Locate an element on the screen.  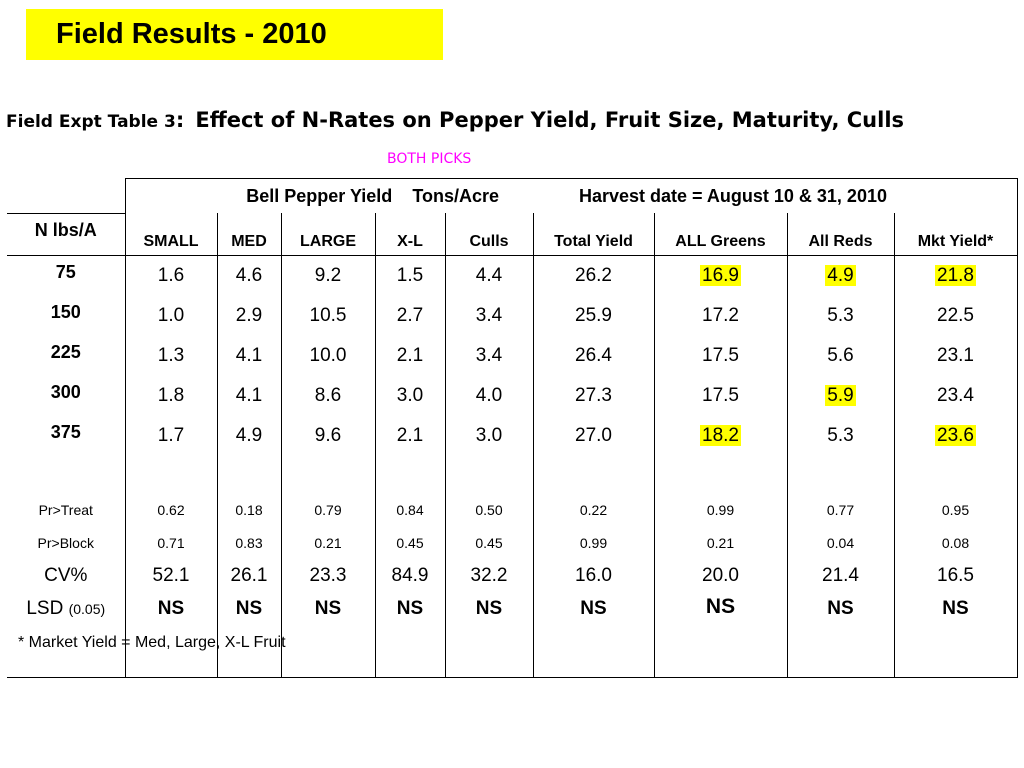
all-greens-cell: NS is located at coordinates (720, 611).